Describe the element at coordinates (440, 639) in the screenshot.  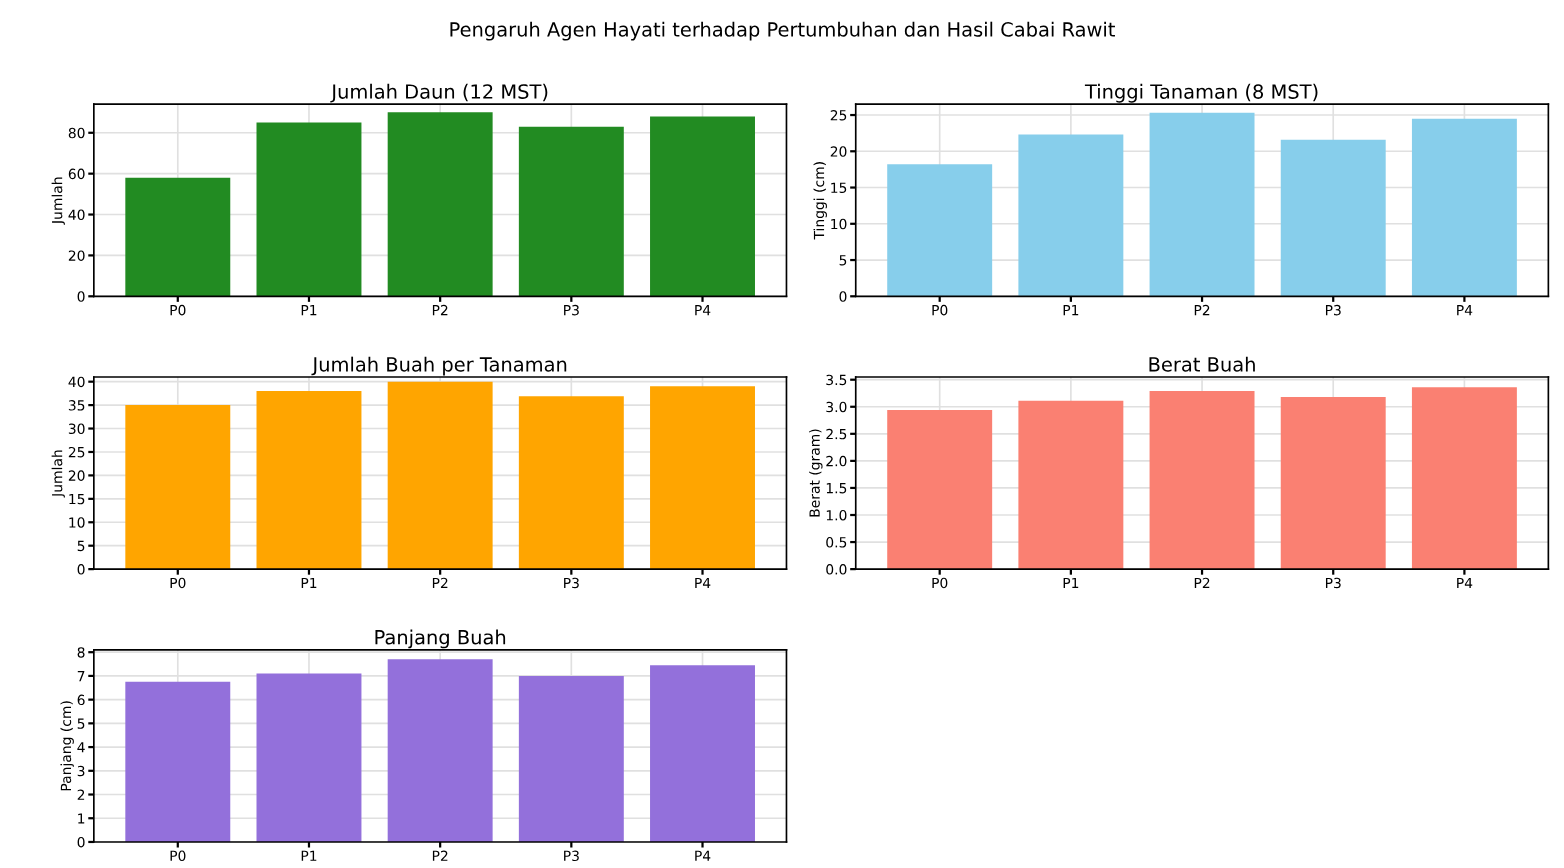
I see `chart-title: Panjang Buah` at that location.